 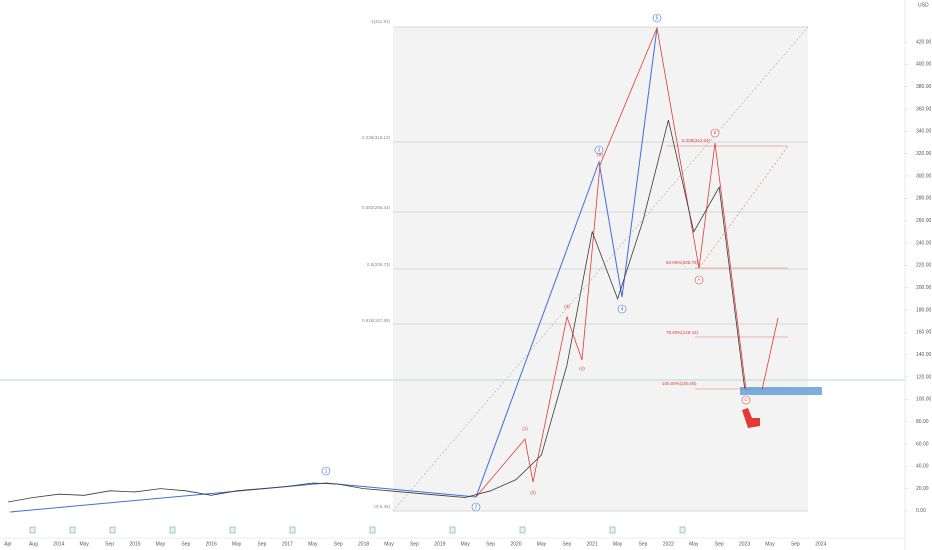 What do you see at coordinates (744, 544) in the screenshot?
I see `x-tick-label: 2023` at bounding box center [744, 544].